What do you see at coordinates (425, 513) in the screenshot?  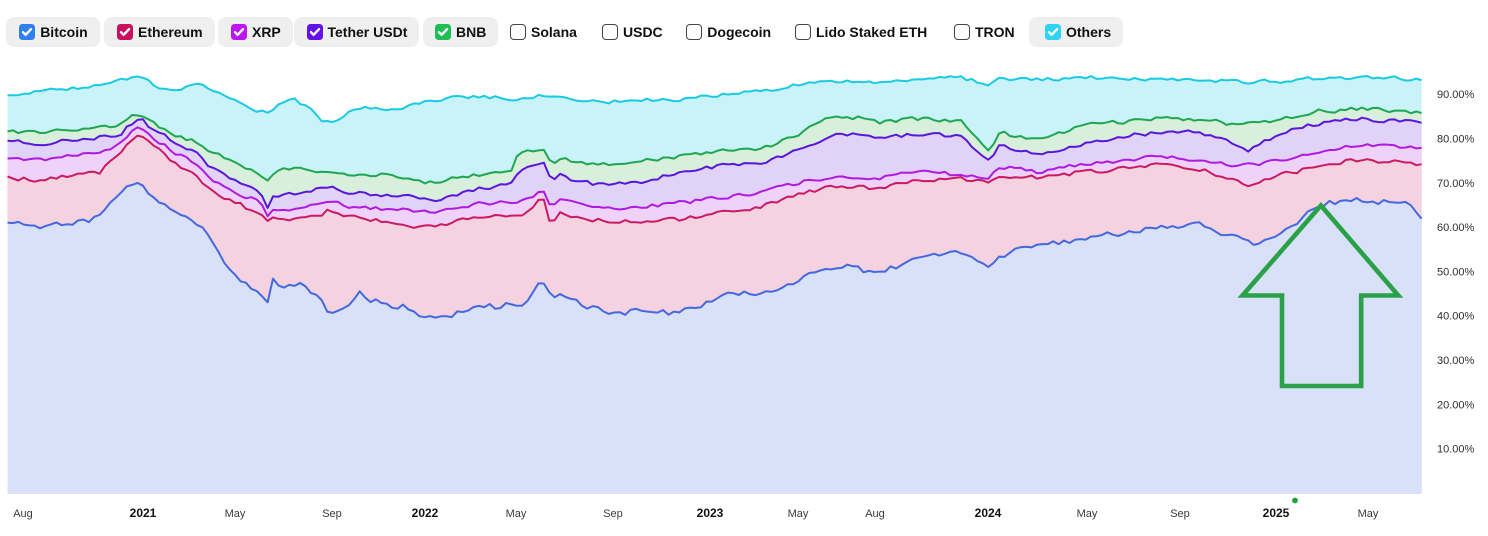 I see `svg-text: 2022` at bounding box center [425, 513].